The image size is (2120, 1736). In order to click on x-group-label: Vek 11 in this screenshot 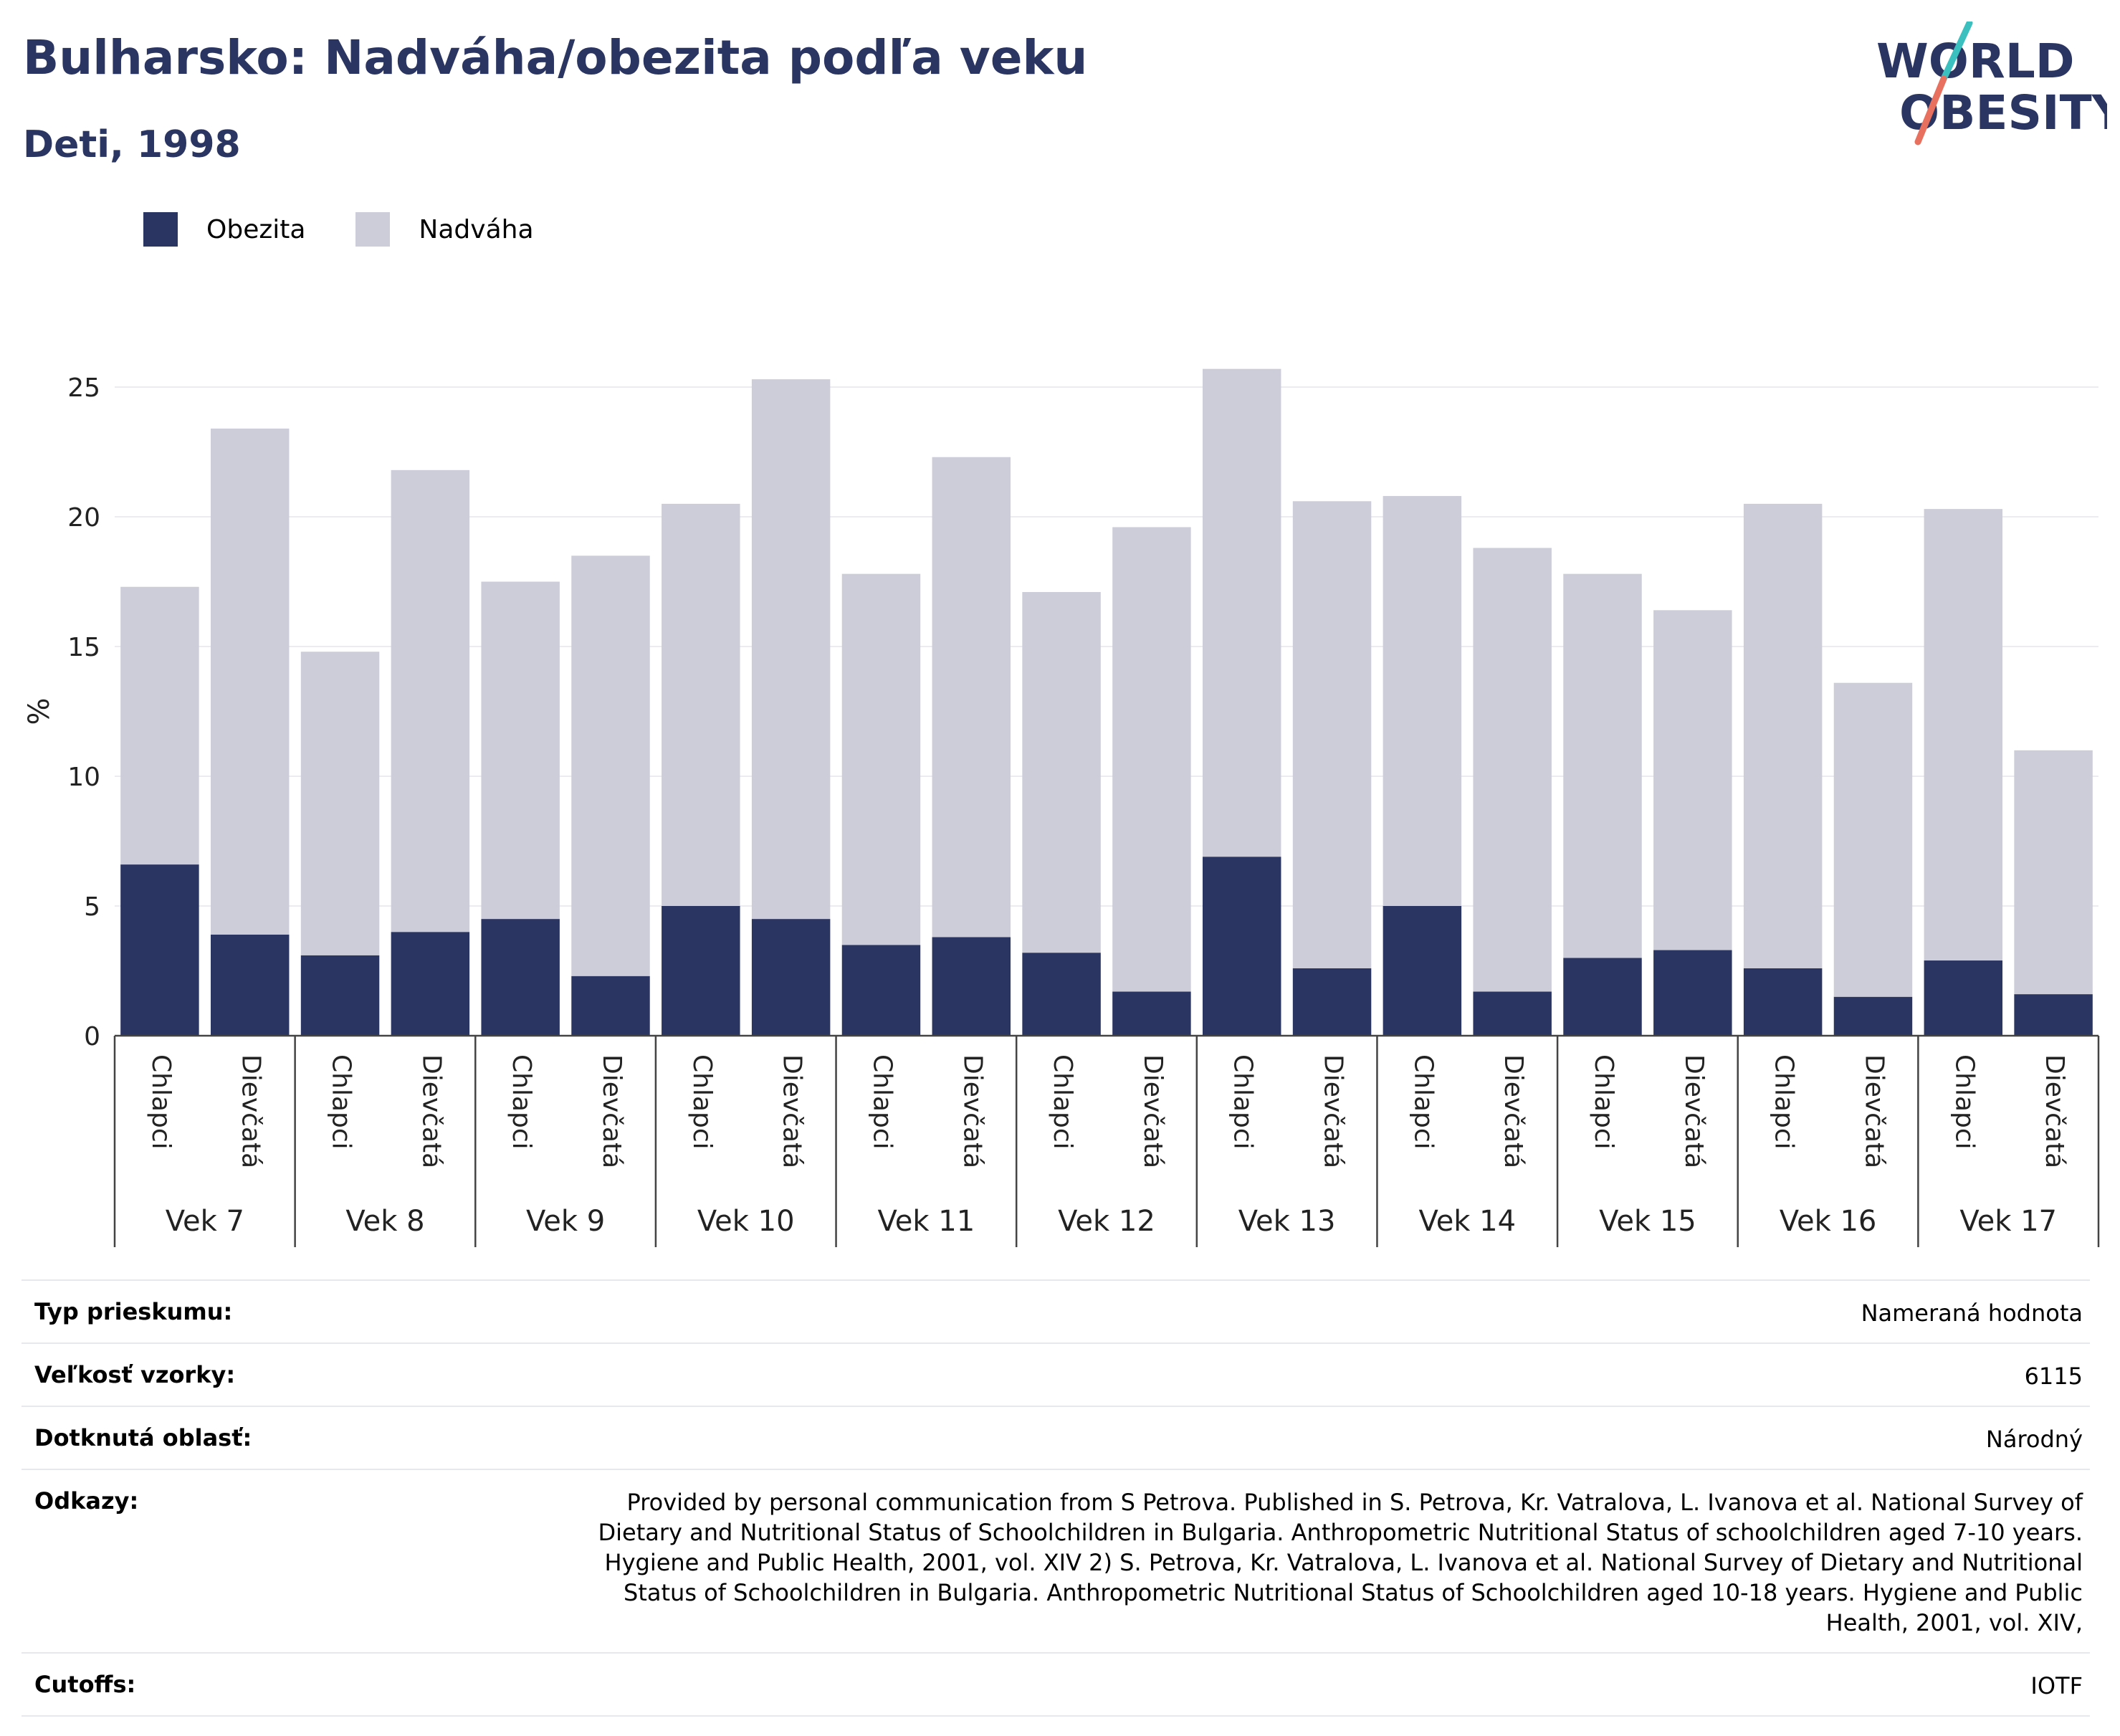, I will do `click(927, 1221)`.